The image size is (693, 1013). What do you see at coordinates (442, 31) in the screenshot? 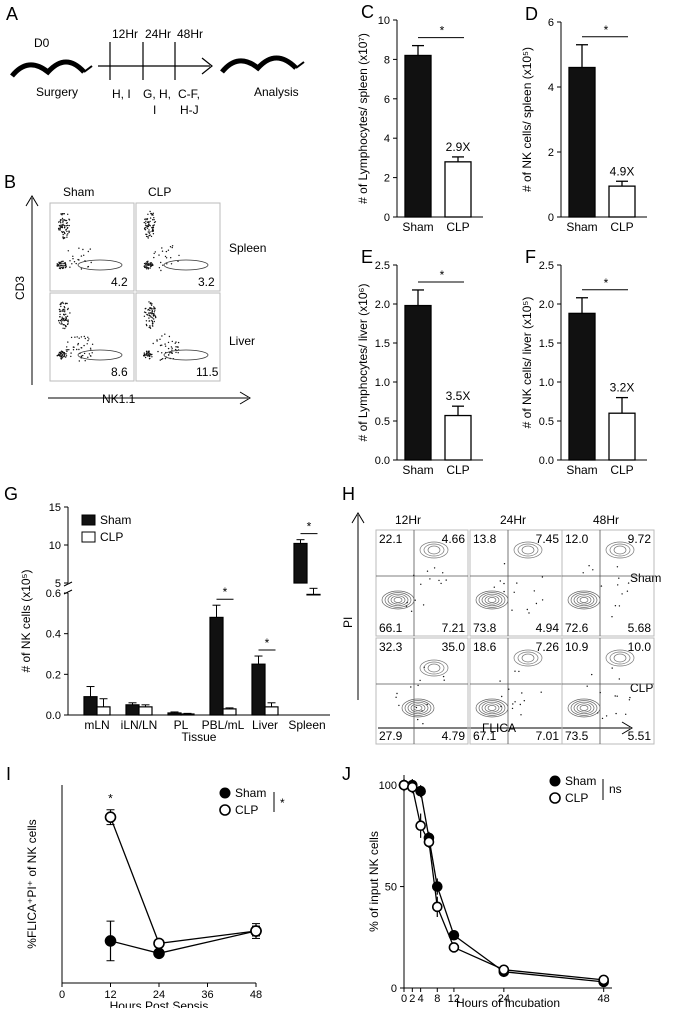
I see `significance-star: *` at bounding box center [442, 31].